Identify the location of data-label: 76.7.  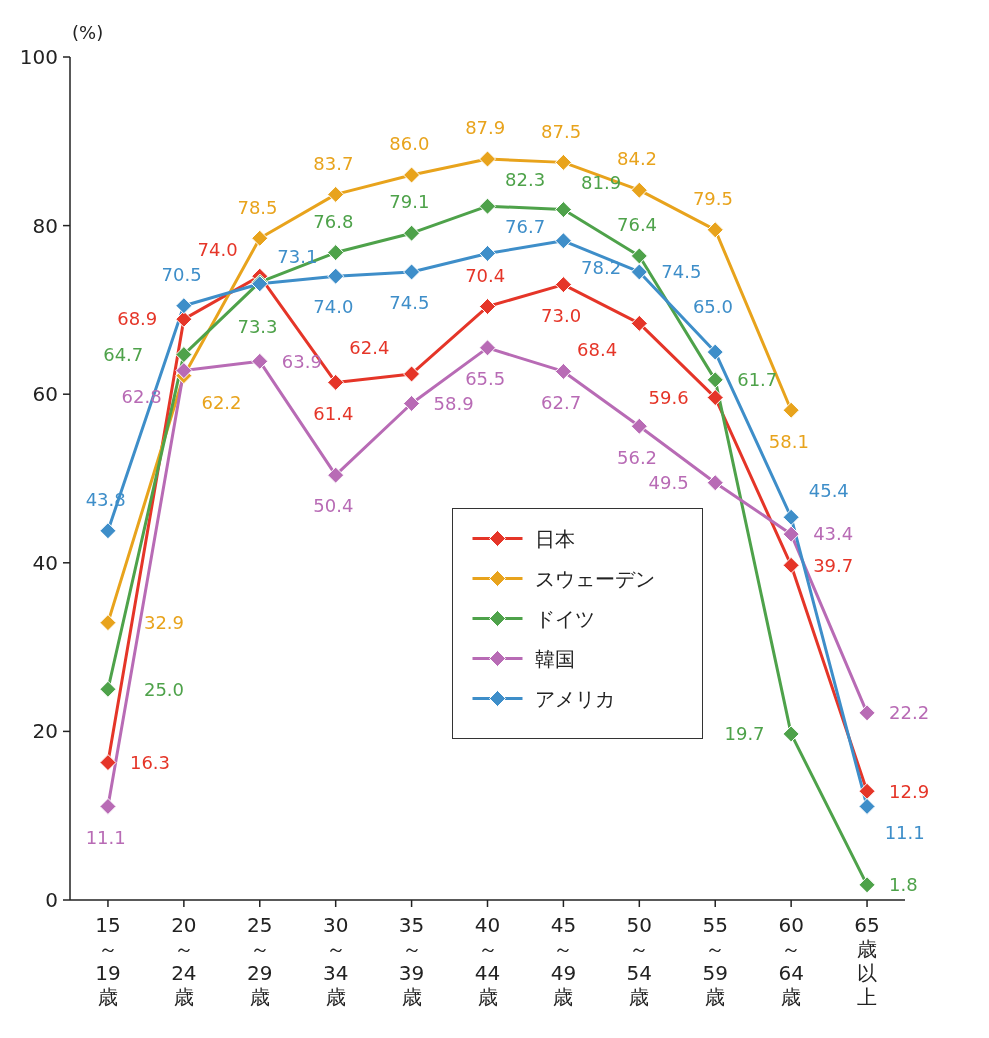
(525, 227).